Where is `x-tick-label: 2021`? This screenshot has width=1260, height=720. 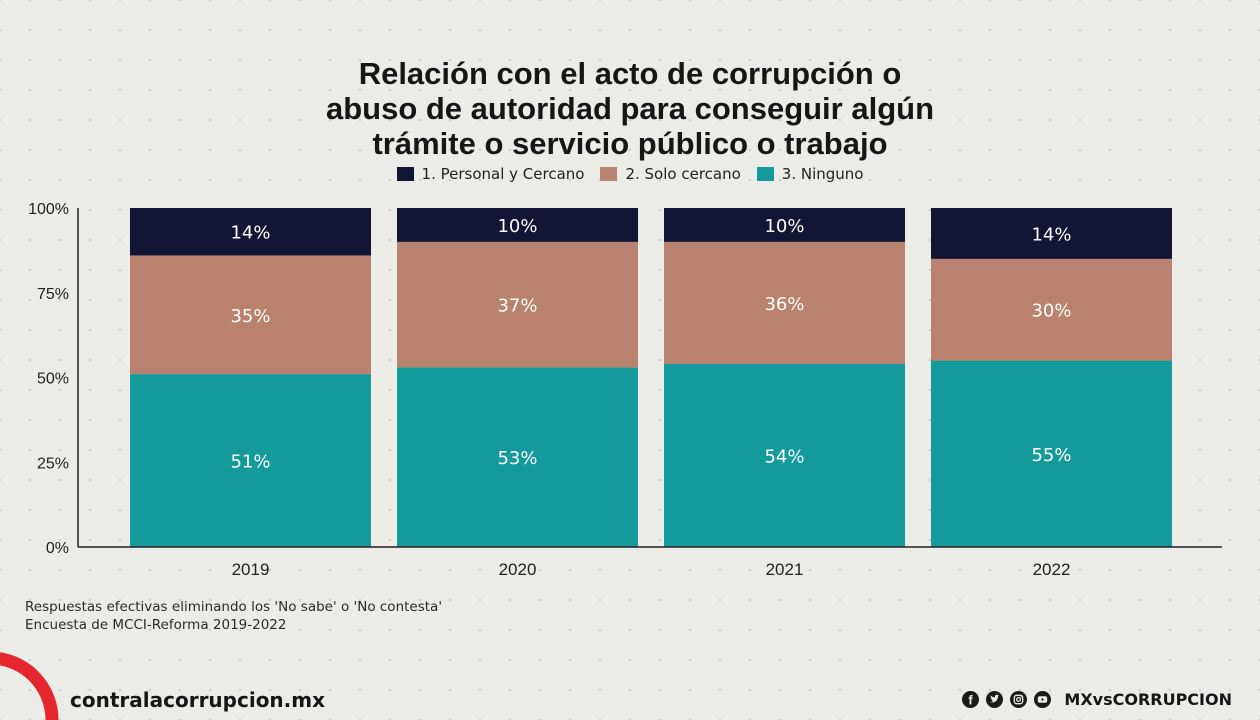 x-tick-label: 2021 is located at coordinates (785, 569).